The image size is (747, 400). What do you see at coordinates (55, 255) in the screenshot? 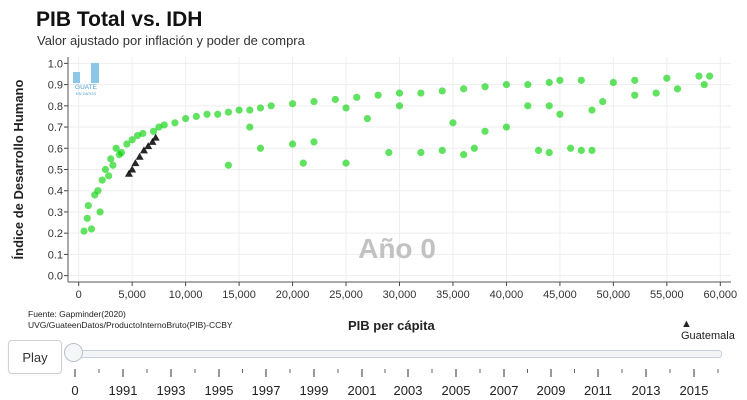
I see `y-tick-label: 0.1` at bounding box center [55, 255].